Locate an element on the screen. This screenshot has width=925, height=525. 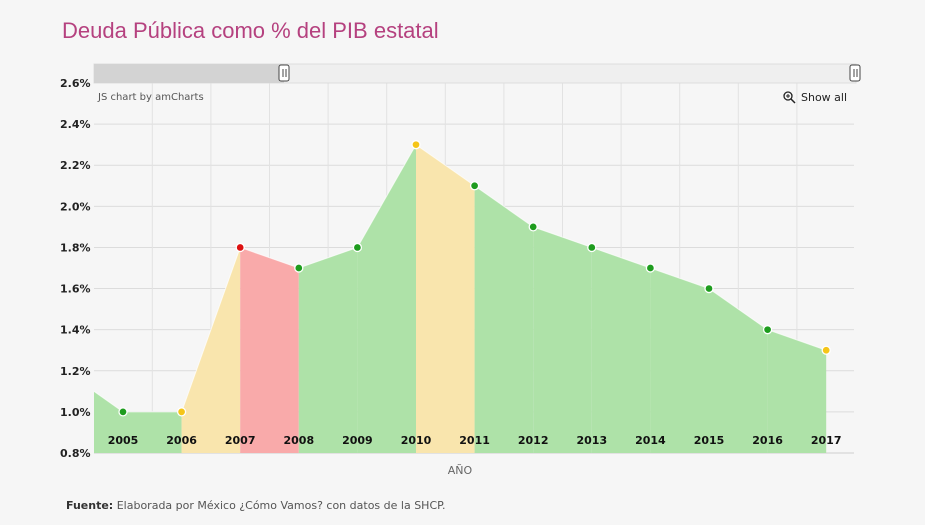
x-tick-label: 2012 is located at coordinates (533, 440).